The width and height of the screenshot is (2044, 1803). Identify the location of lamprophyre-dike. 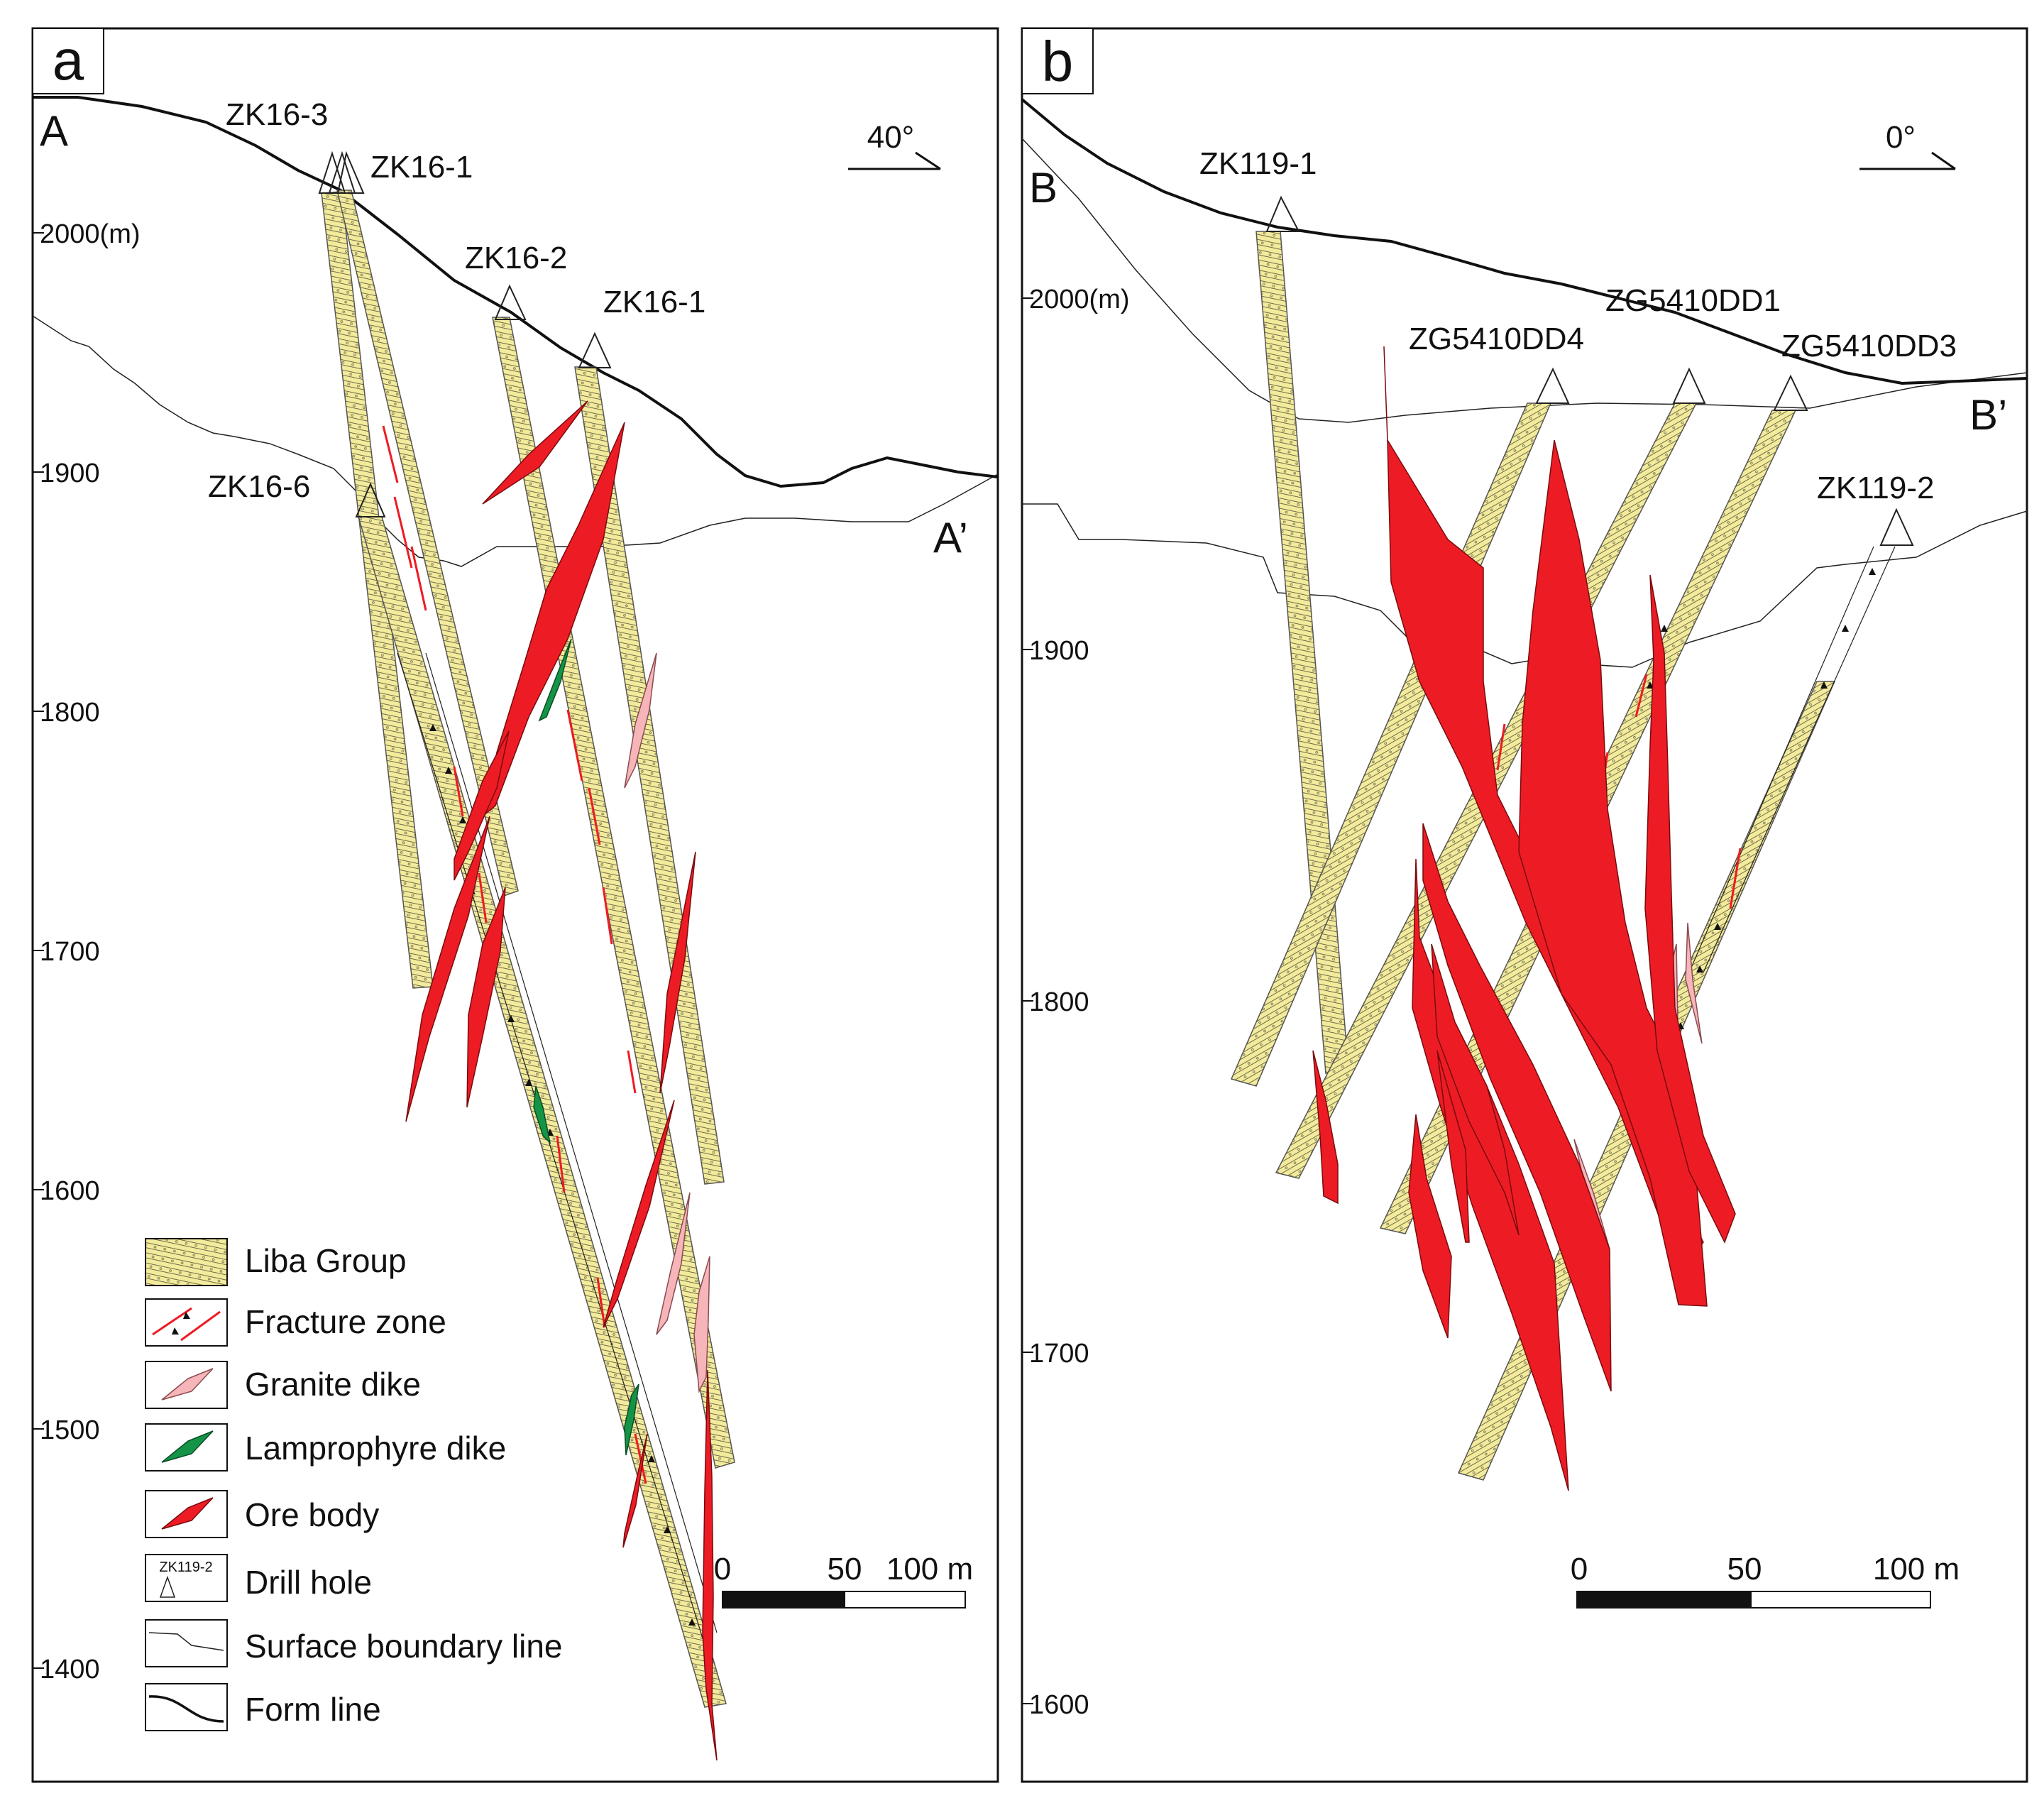
(542, 1115).